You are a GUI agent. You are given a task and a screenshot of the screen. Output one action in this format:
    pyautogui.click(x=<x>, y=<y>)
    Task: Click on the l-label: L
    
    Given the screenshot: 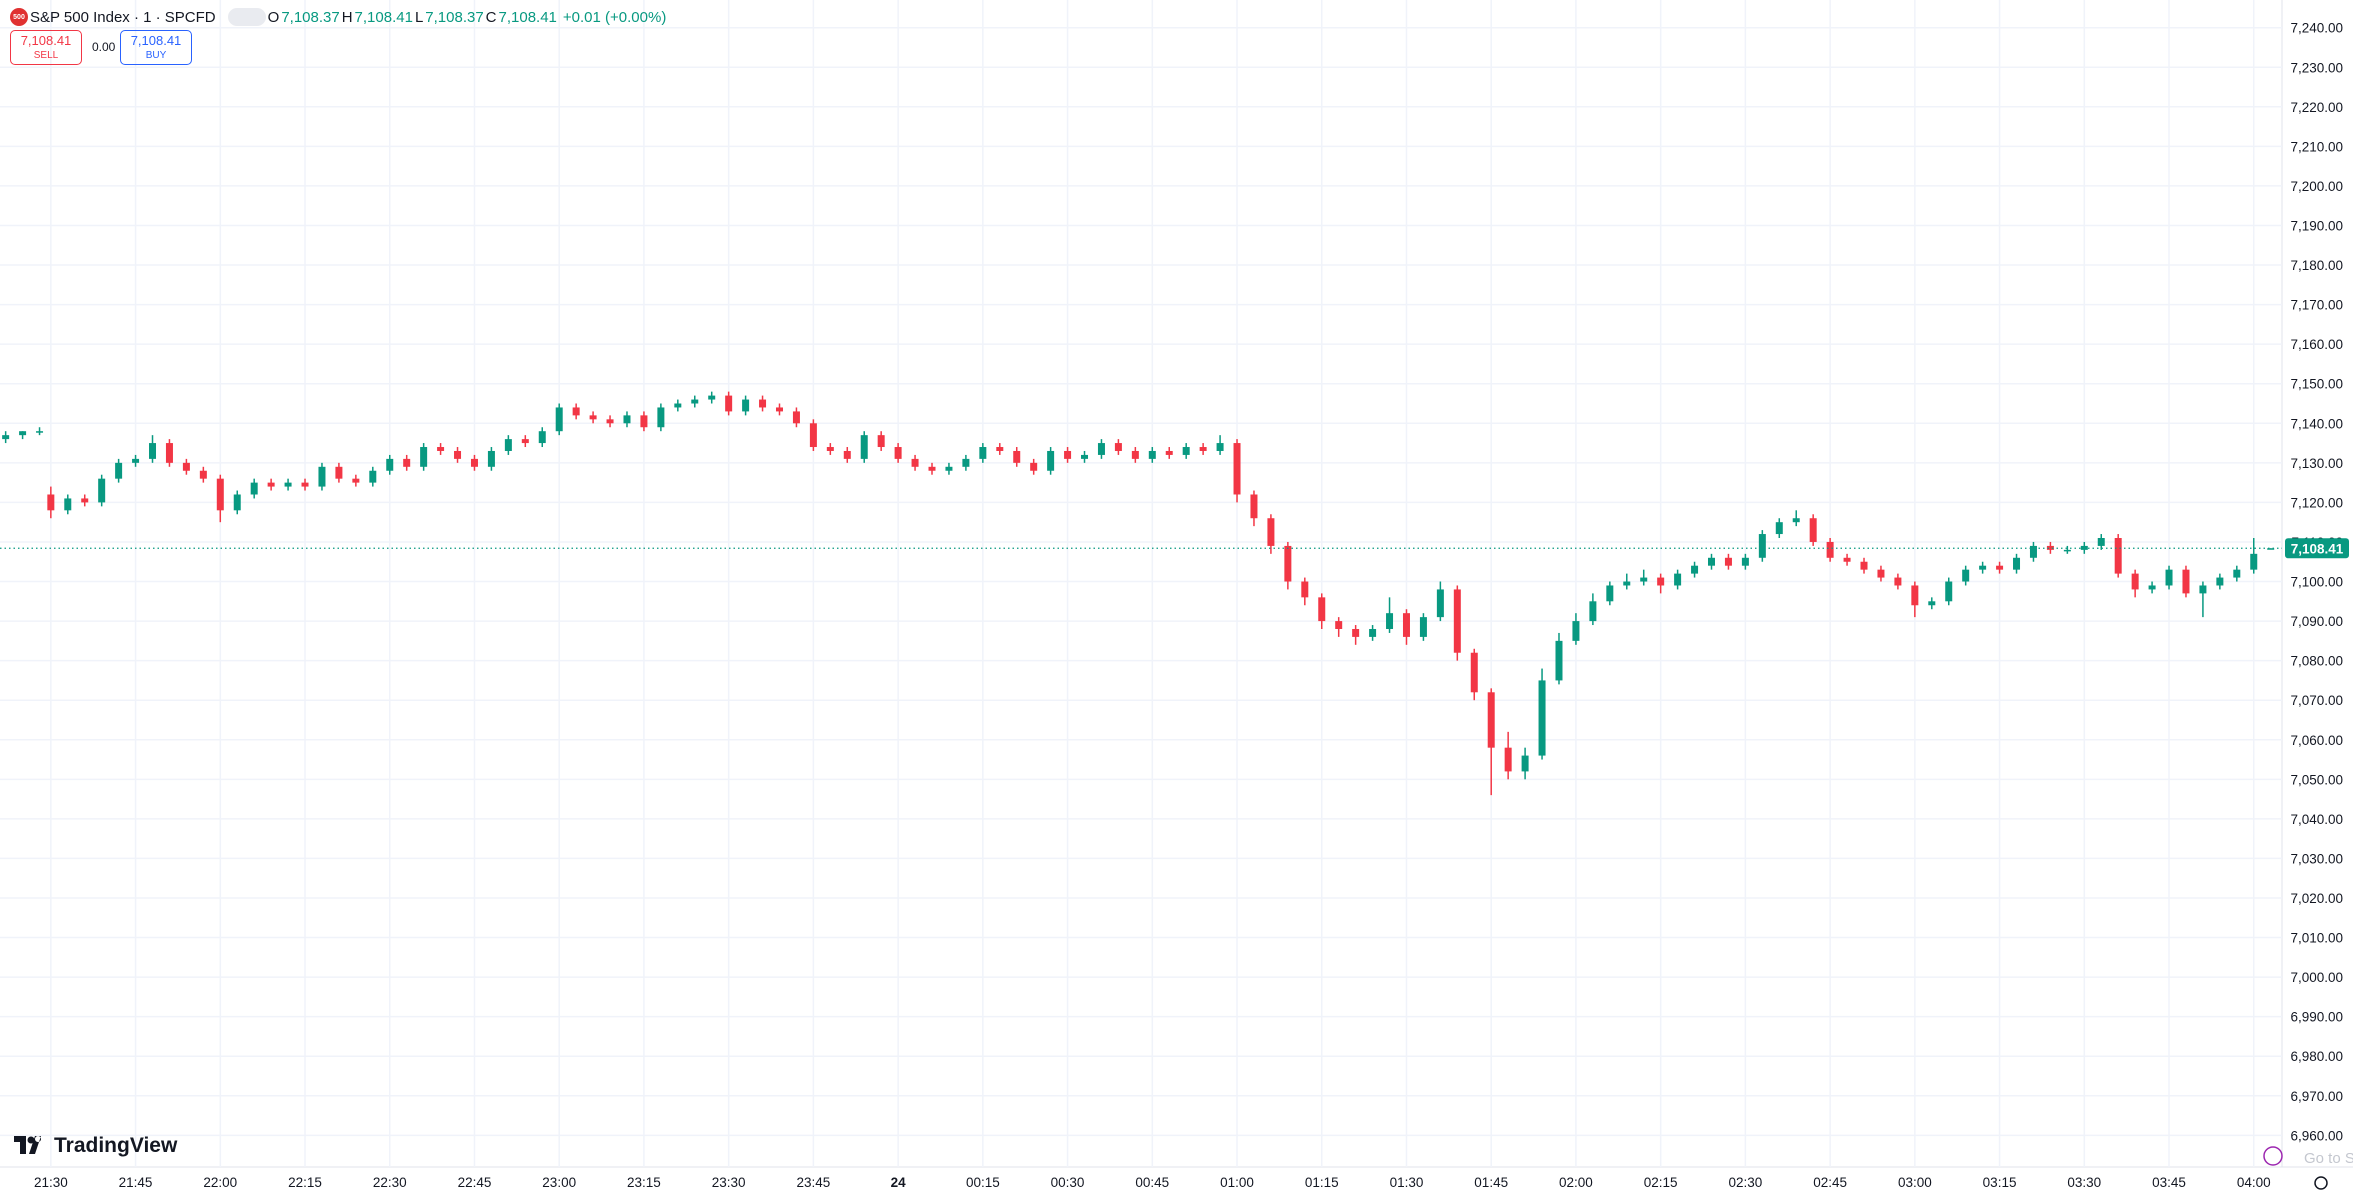 What is the action you would take?
    pyautogui.click(x=419, y=17)
    